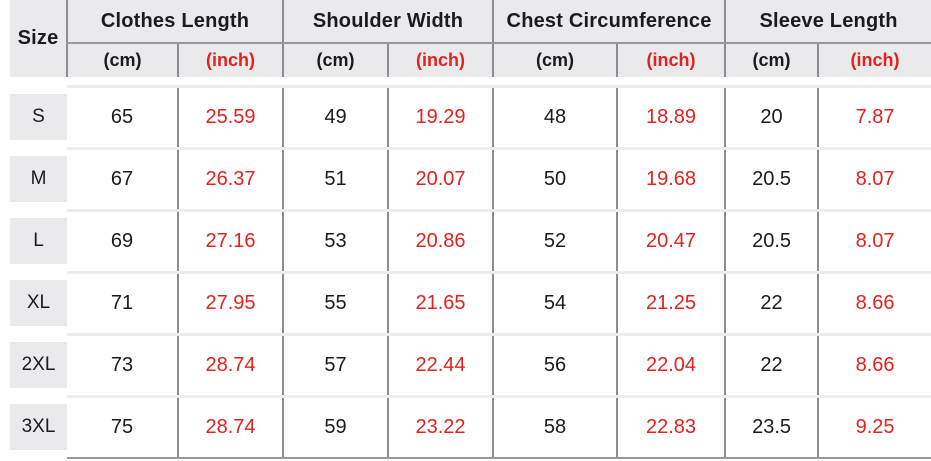 The width and height of the screenshot is (931, 461). Describe the element at coordinates (440, 240) in the screenshot. I see `value-cell: 20.86` at that location.